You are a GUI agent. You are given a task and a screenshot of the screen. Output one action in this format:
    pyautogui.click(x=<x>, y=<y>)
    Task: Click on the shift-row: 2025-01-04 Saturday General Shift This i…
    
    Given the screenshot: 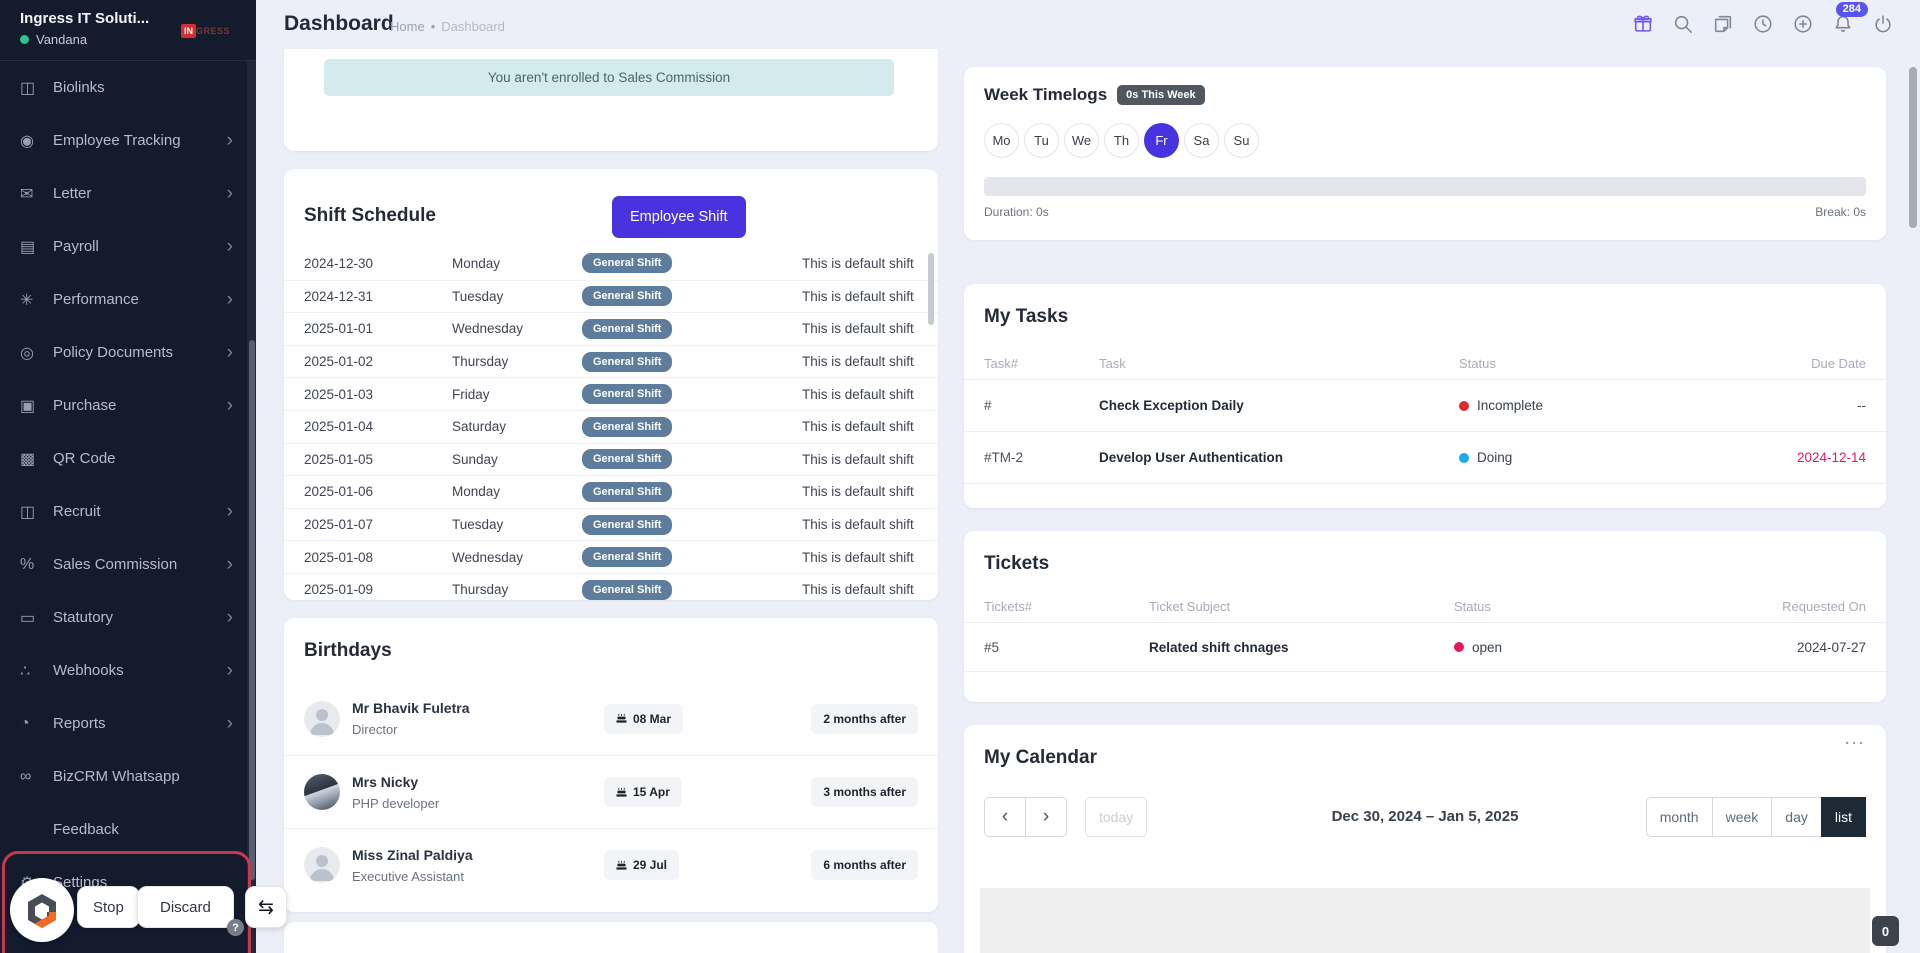 What is the action you would take?
    pyautogui.click(x=611, y=426)
    